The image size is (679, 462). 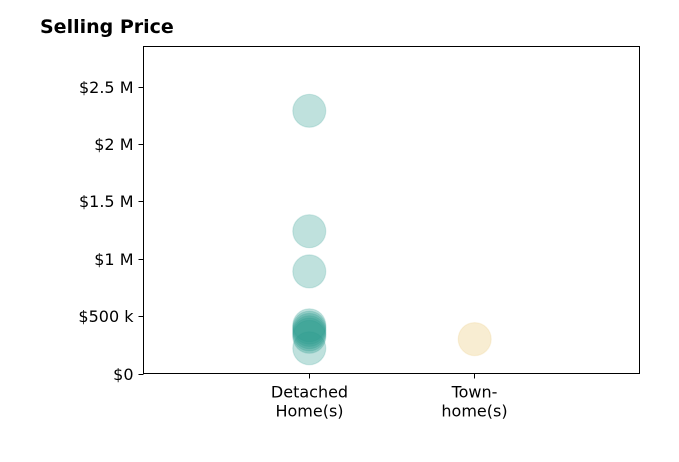 I want to click on y-tick-label-4: $2 M, so click(x=113, y=144).